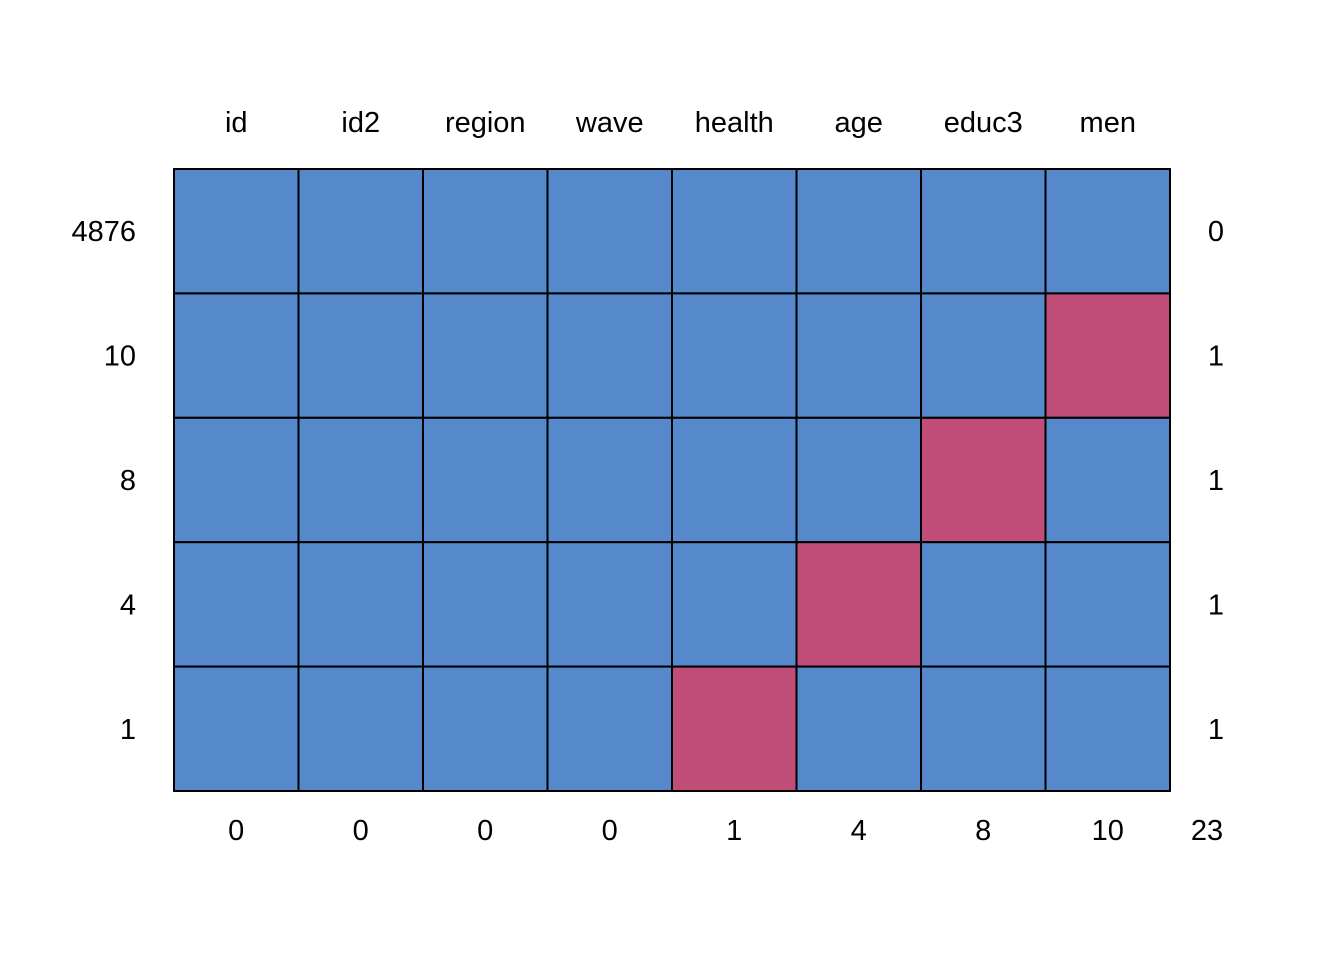 The image size is (1344, 960). What do you see at coordinates (734, 831) in the screenshot?
I see `column-missing-total: 1` at bounding box center [734, 831].